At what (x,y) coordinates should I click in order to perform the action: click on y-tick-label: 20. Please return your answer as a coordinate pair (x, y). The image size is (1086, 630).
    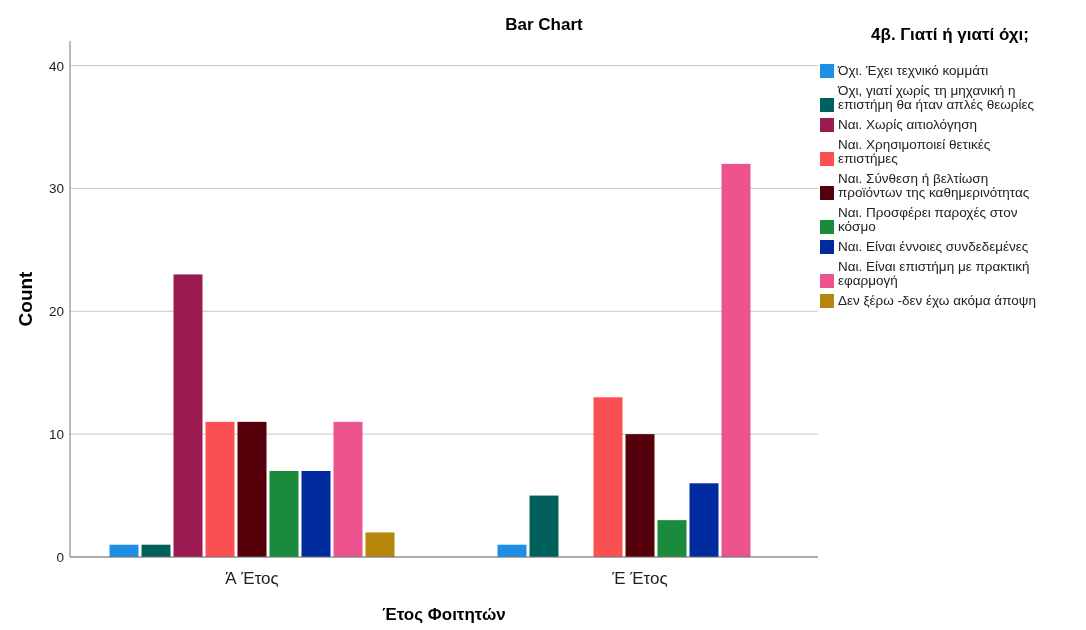
    Looking at the image, I should click on (56, 312).